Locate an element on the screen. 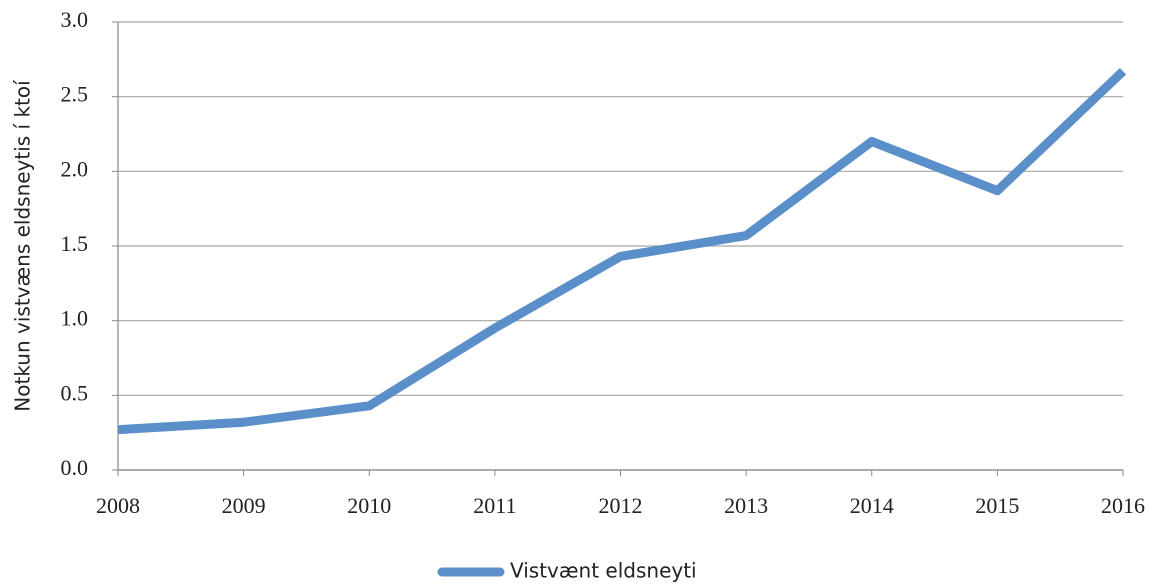  y-tick-label: 0.0 is located at coordinates (75, 467).